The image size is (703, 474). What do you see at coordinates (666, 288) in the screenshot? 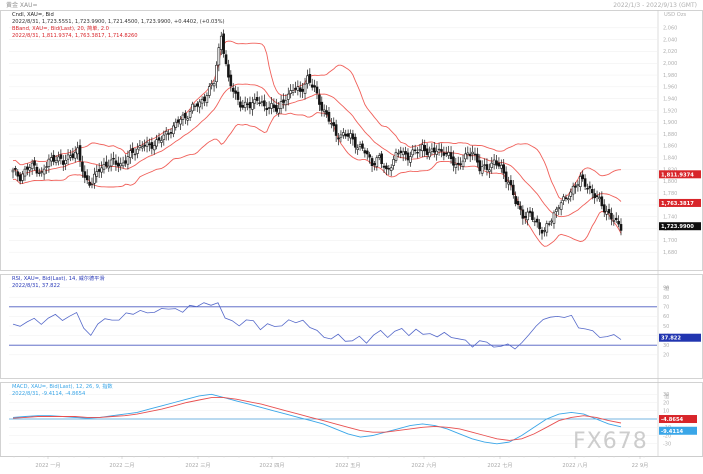
I see `rsi-tick-label: 90` at bounding box center [666, 288].